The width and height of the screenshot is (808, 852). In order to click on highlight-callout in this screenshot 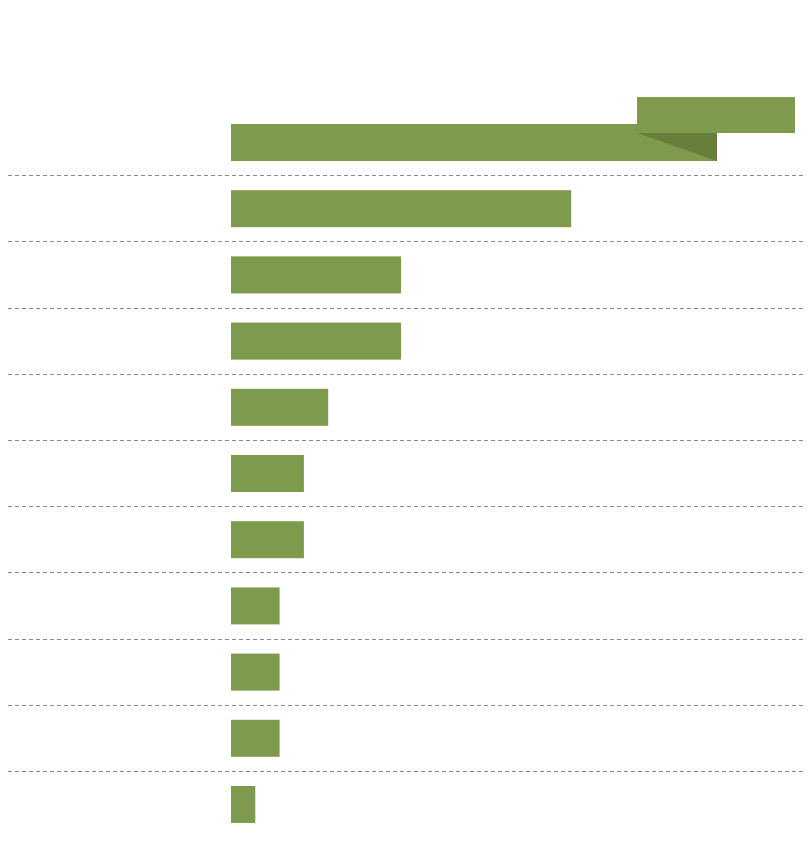, I will do `click(716, 129)`.